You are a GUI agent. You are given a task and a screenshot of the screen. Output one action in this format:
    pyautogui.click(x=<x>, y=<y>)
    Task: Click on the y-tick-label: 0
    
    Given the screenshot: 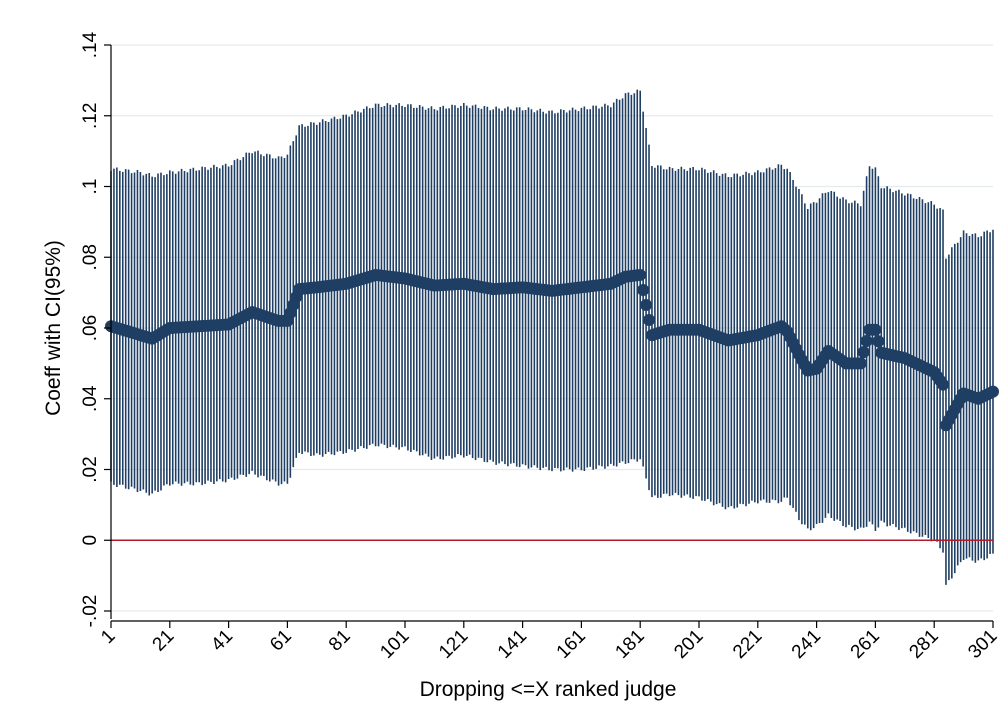 What is the action you would take?
    pyautogui.click(x=90, y=540)
    